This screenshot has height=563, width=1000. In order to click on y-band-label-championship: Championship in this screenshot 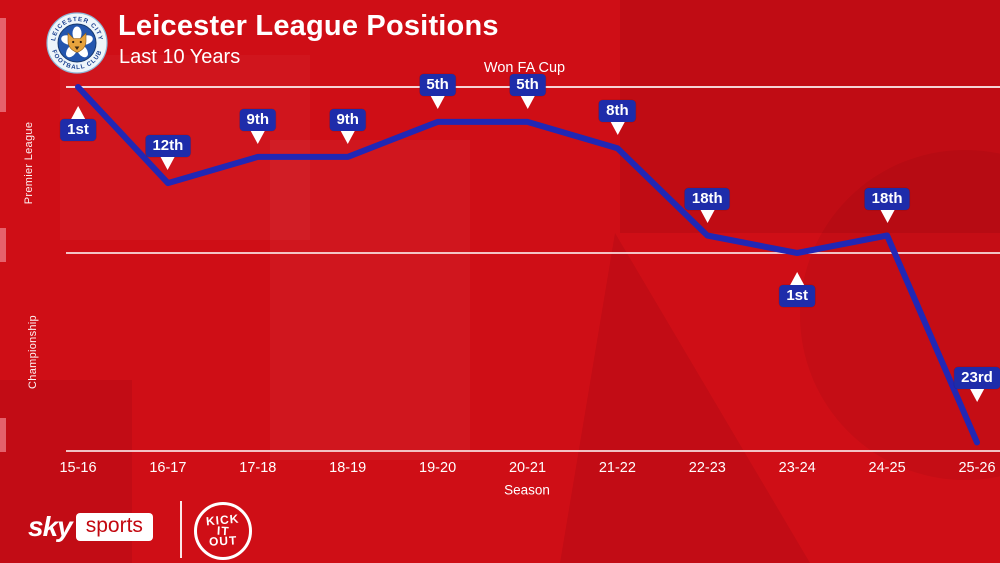, I will do `click(33, 352)`.